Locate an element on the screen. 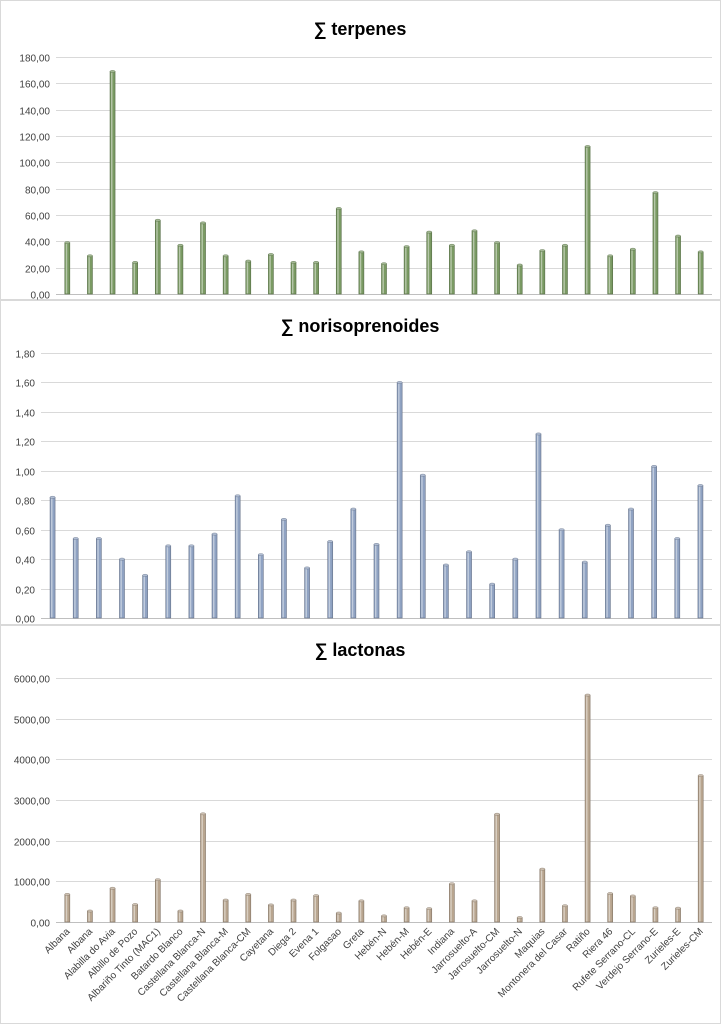  chart-1-ytick-label: 160,00 is located at coordinates (34, 85).